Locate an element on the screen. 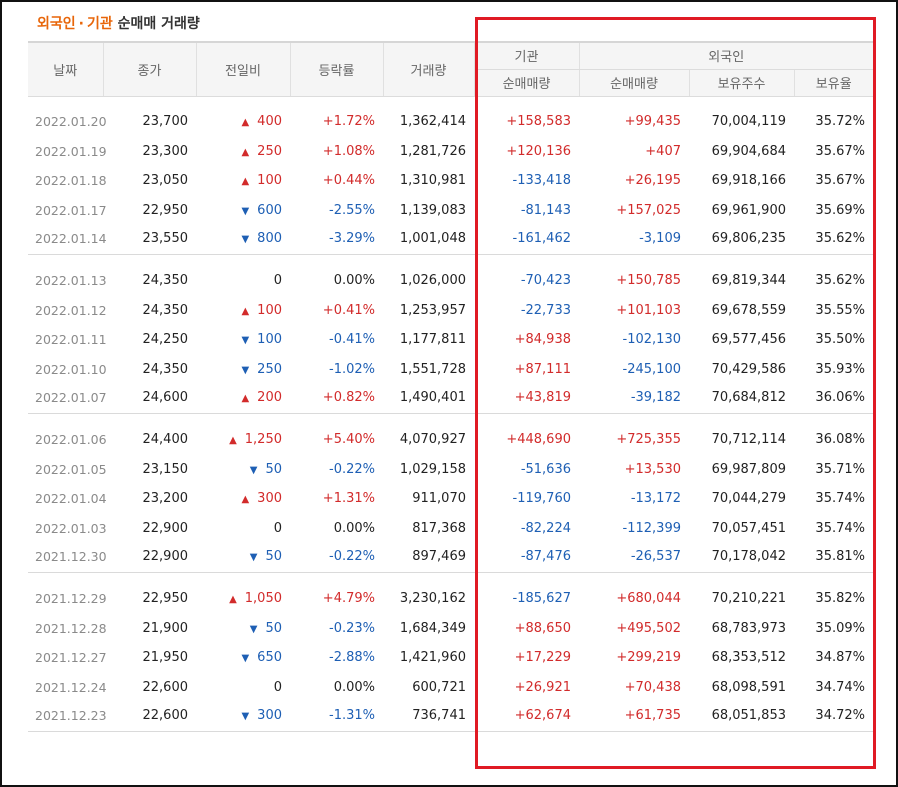 The height and width of the screenshot is (787, 898). change-value: 400 is located at coordinates (269, 122).